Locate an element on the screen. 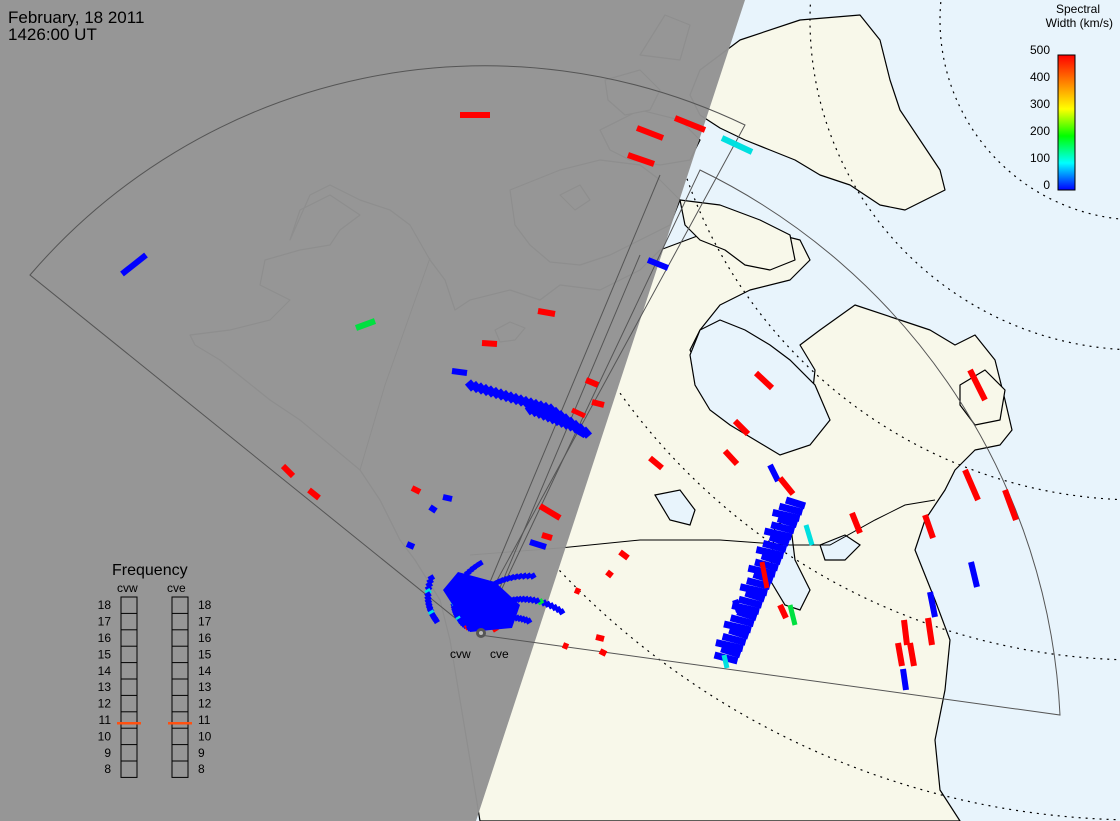 The image size is (1120, 821). canada-us-border is located at coordinates (702, 527).